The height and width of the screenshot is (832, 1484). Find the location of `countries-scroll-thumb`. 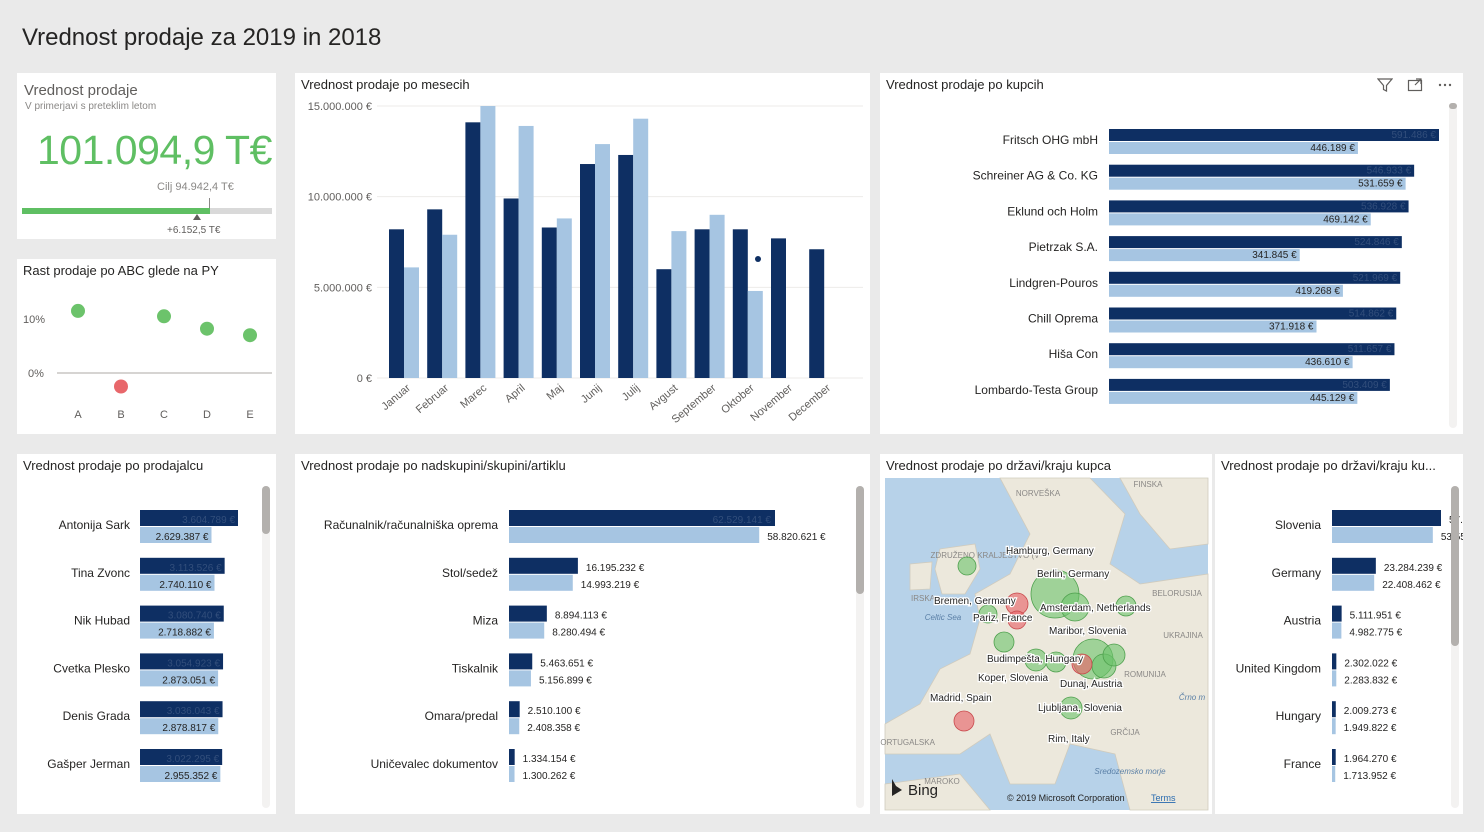

countries-scroll-thumb is located at coordinates (1455, 566).